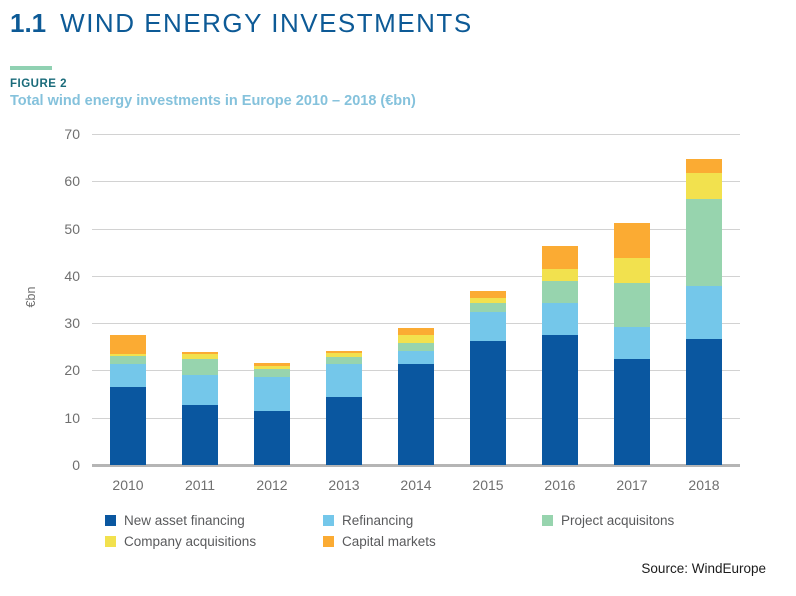  I want to click on source-note: Source: WindEurope, so click(703, 568).